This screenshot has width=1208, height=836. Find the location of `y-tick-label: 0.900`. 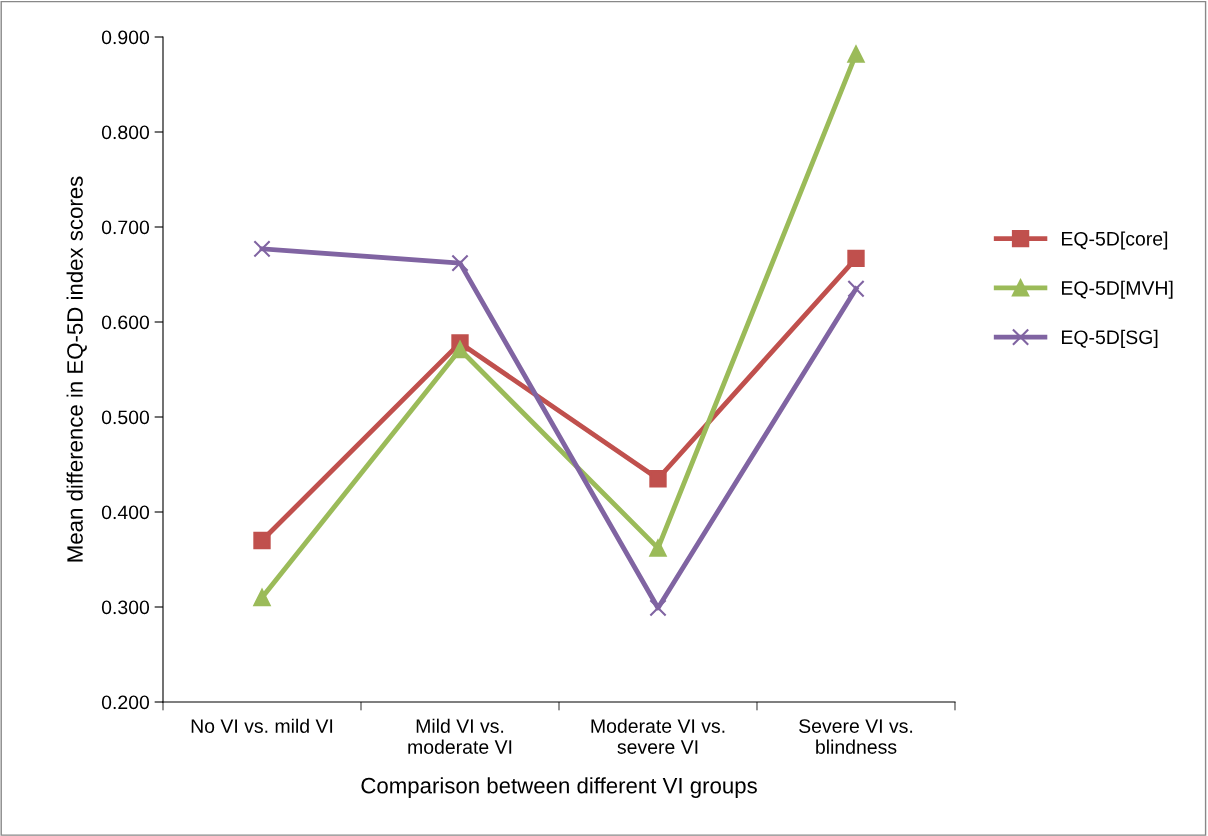

y-tick-label: 0.900 is located at coordinates (125, 37).